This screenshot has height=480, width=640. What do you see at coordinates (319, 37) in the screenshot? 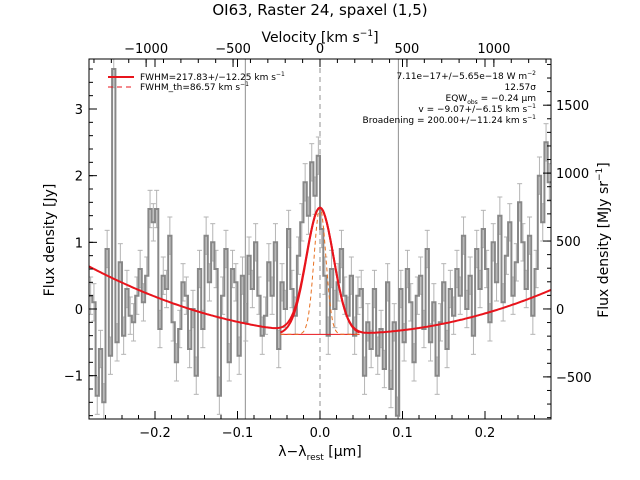
I see `top-axis-label: Velocity [km s−1]` at bounding box center [319, 37].